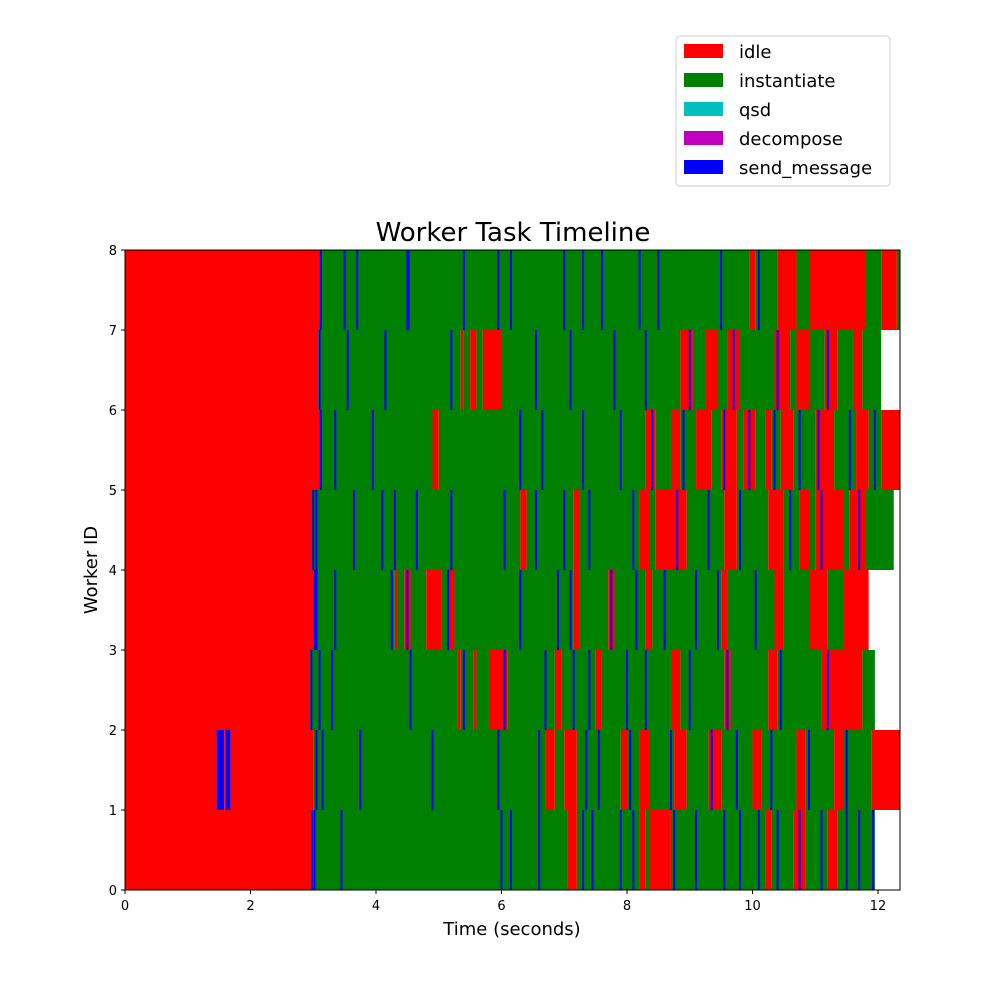  Describe the element at coordinates (113, 491) in the screenshot. I see `y-tick-label-5: 5` at that location.